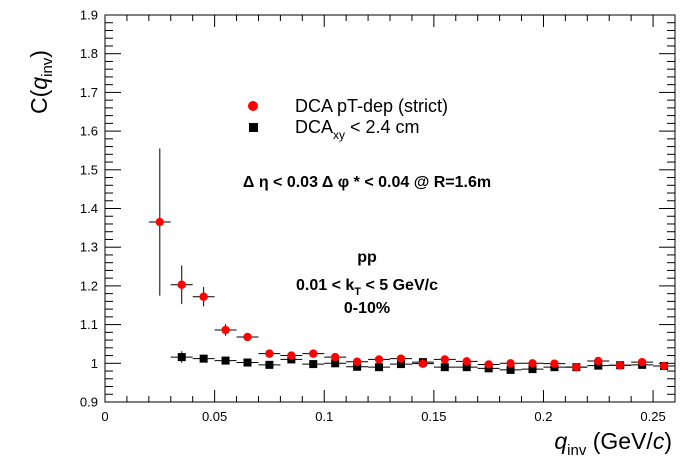 The height and width of the screenshot is (472, 696). What do you see at coordinates (214, 416) in the screenshot?
I see `x-tick-label: 0.05` at bounding box center [214, 416].